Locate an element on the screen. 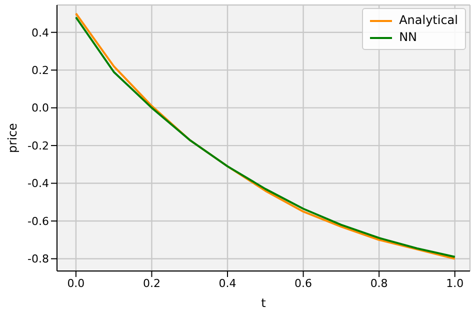 The image size is (474, 309). y-axis-title: price is located at coordinates (12, 138).